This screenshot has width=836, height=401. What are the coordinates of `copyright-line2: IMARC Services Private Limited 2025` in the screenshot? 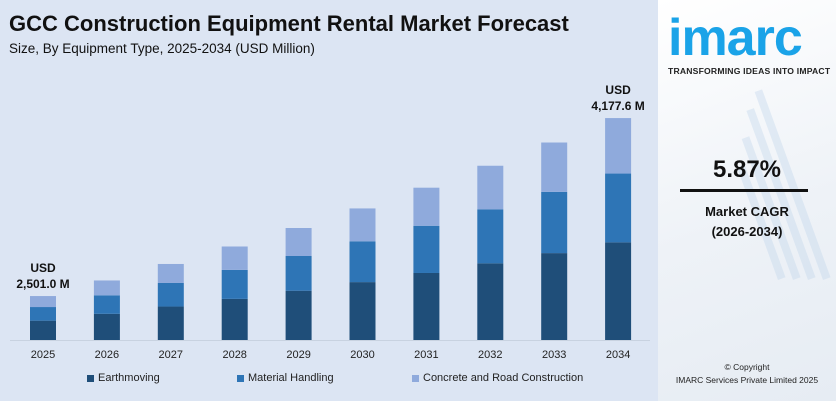 It's located at (747, 380).